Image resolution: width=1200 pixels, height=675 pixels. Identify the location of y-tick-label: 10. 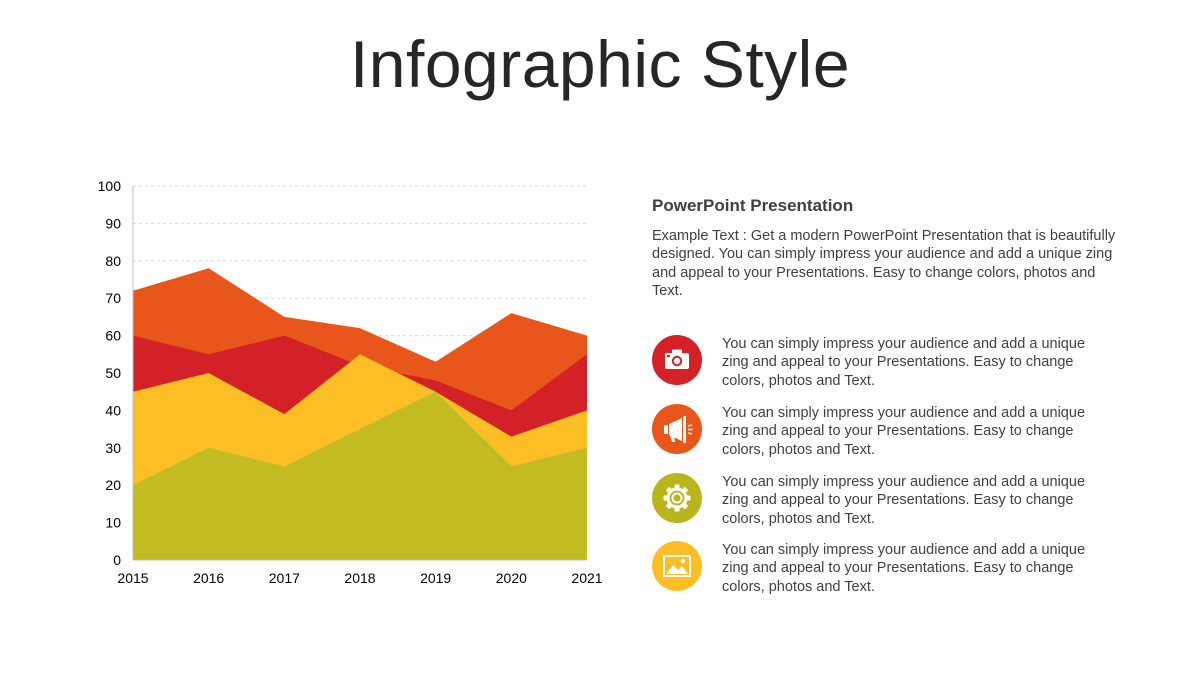
(113, 523).